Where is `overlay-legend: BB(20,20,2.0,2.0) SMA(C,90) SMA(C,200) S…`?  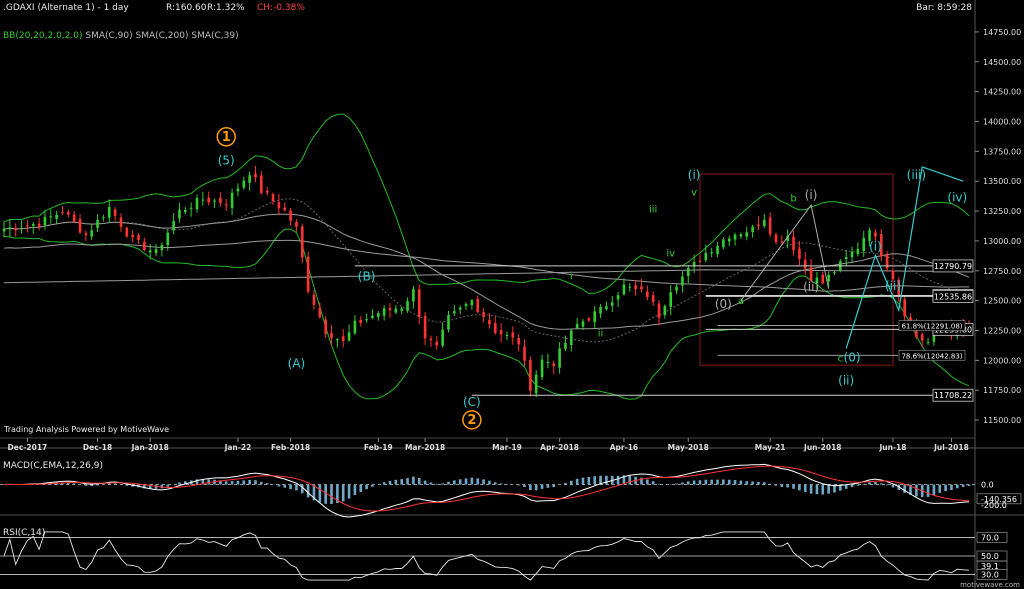 overlay-legend: BB(20,20,2.0,2.0) SMA(C,90) SMA(C,200) S… is located at coordinates (121, 36).